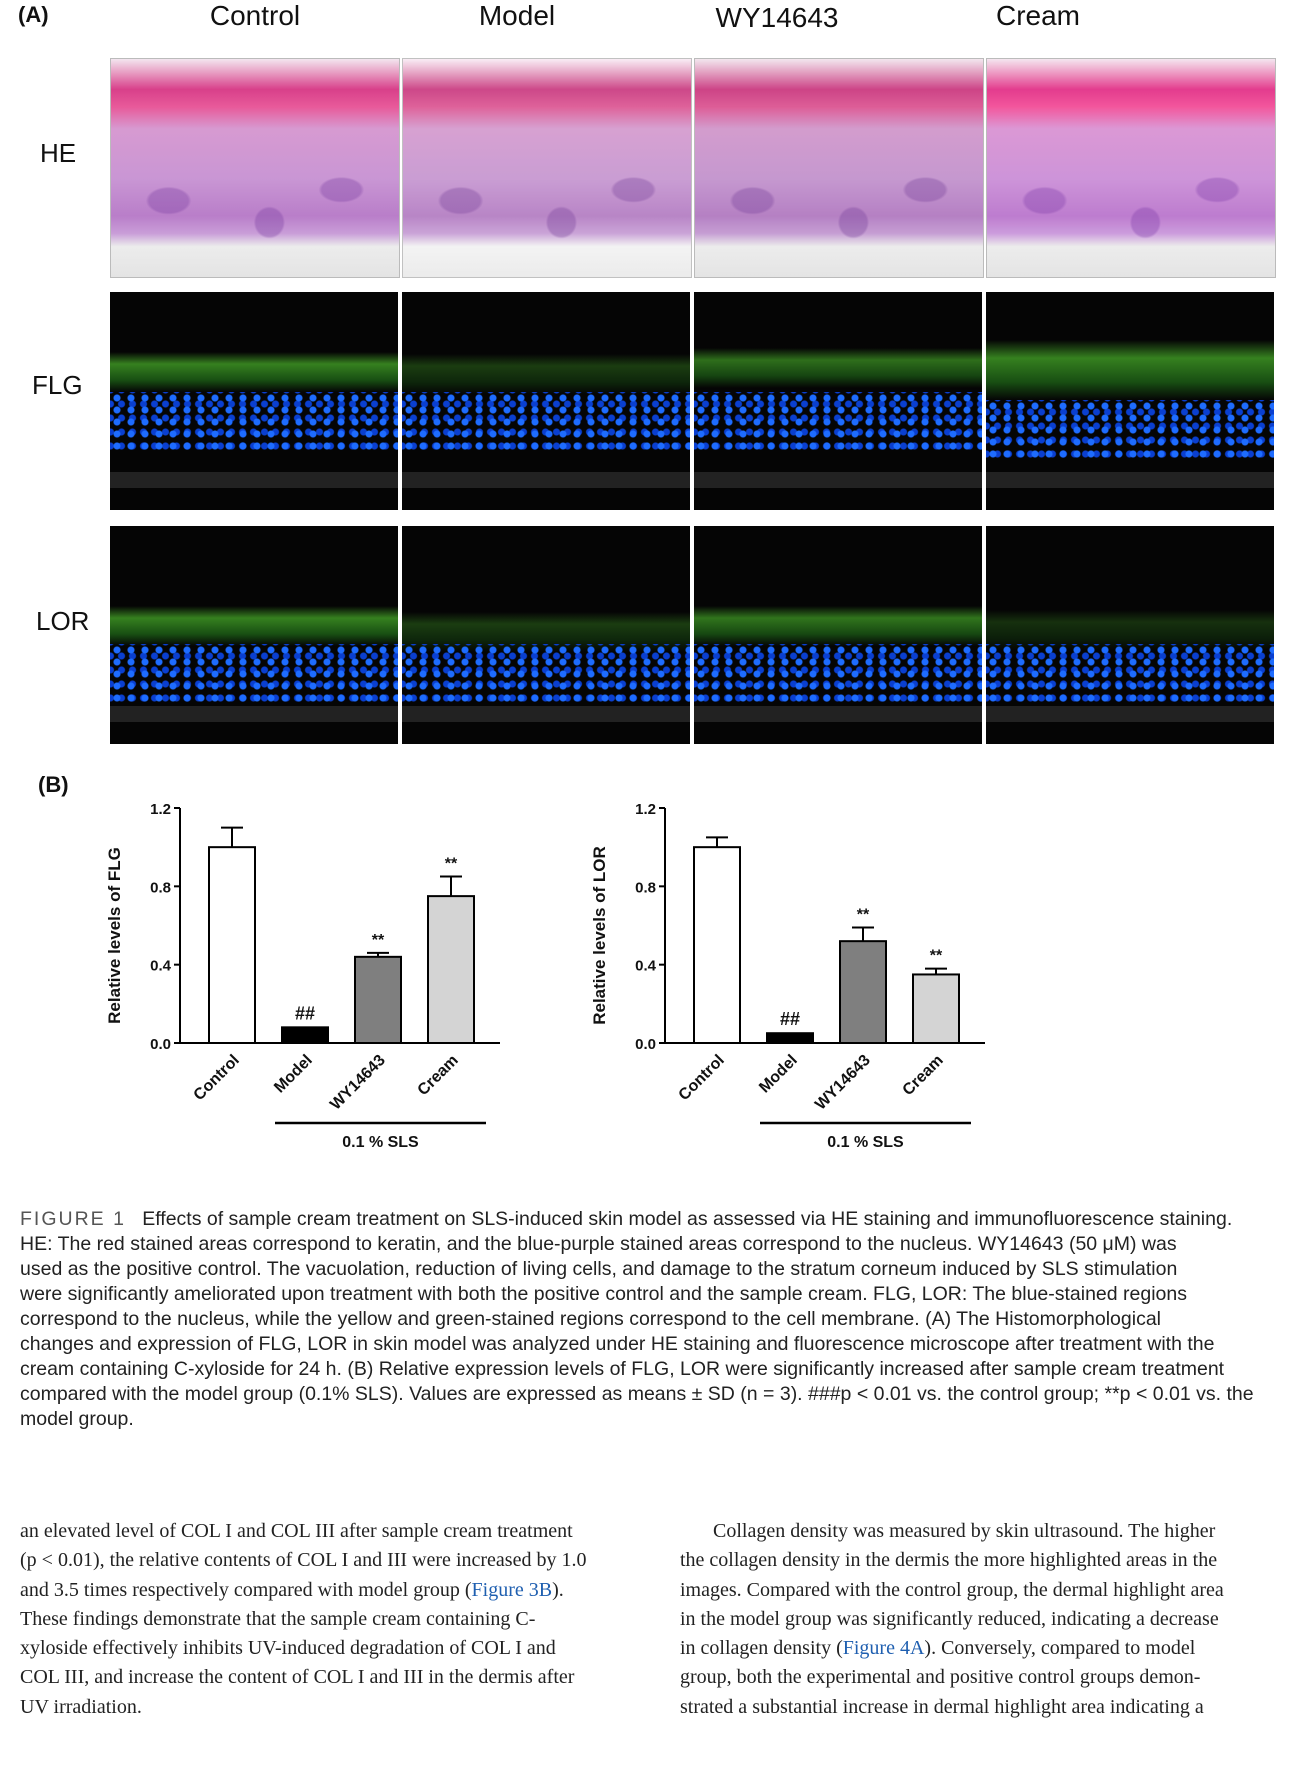 The image size is (1310, 1767). Describe the element at coordinates (33, 14) in the screenshot. I see `panel-a-label: (A)` at that location.